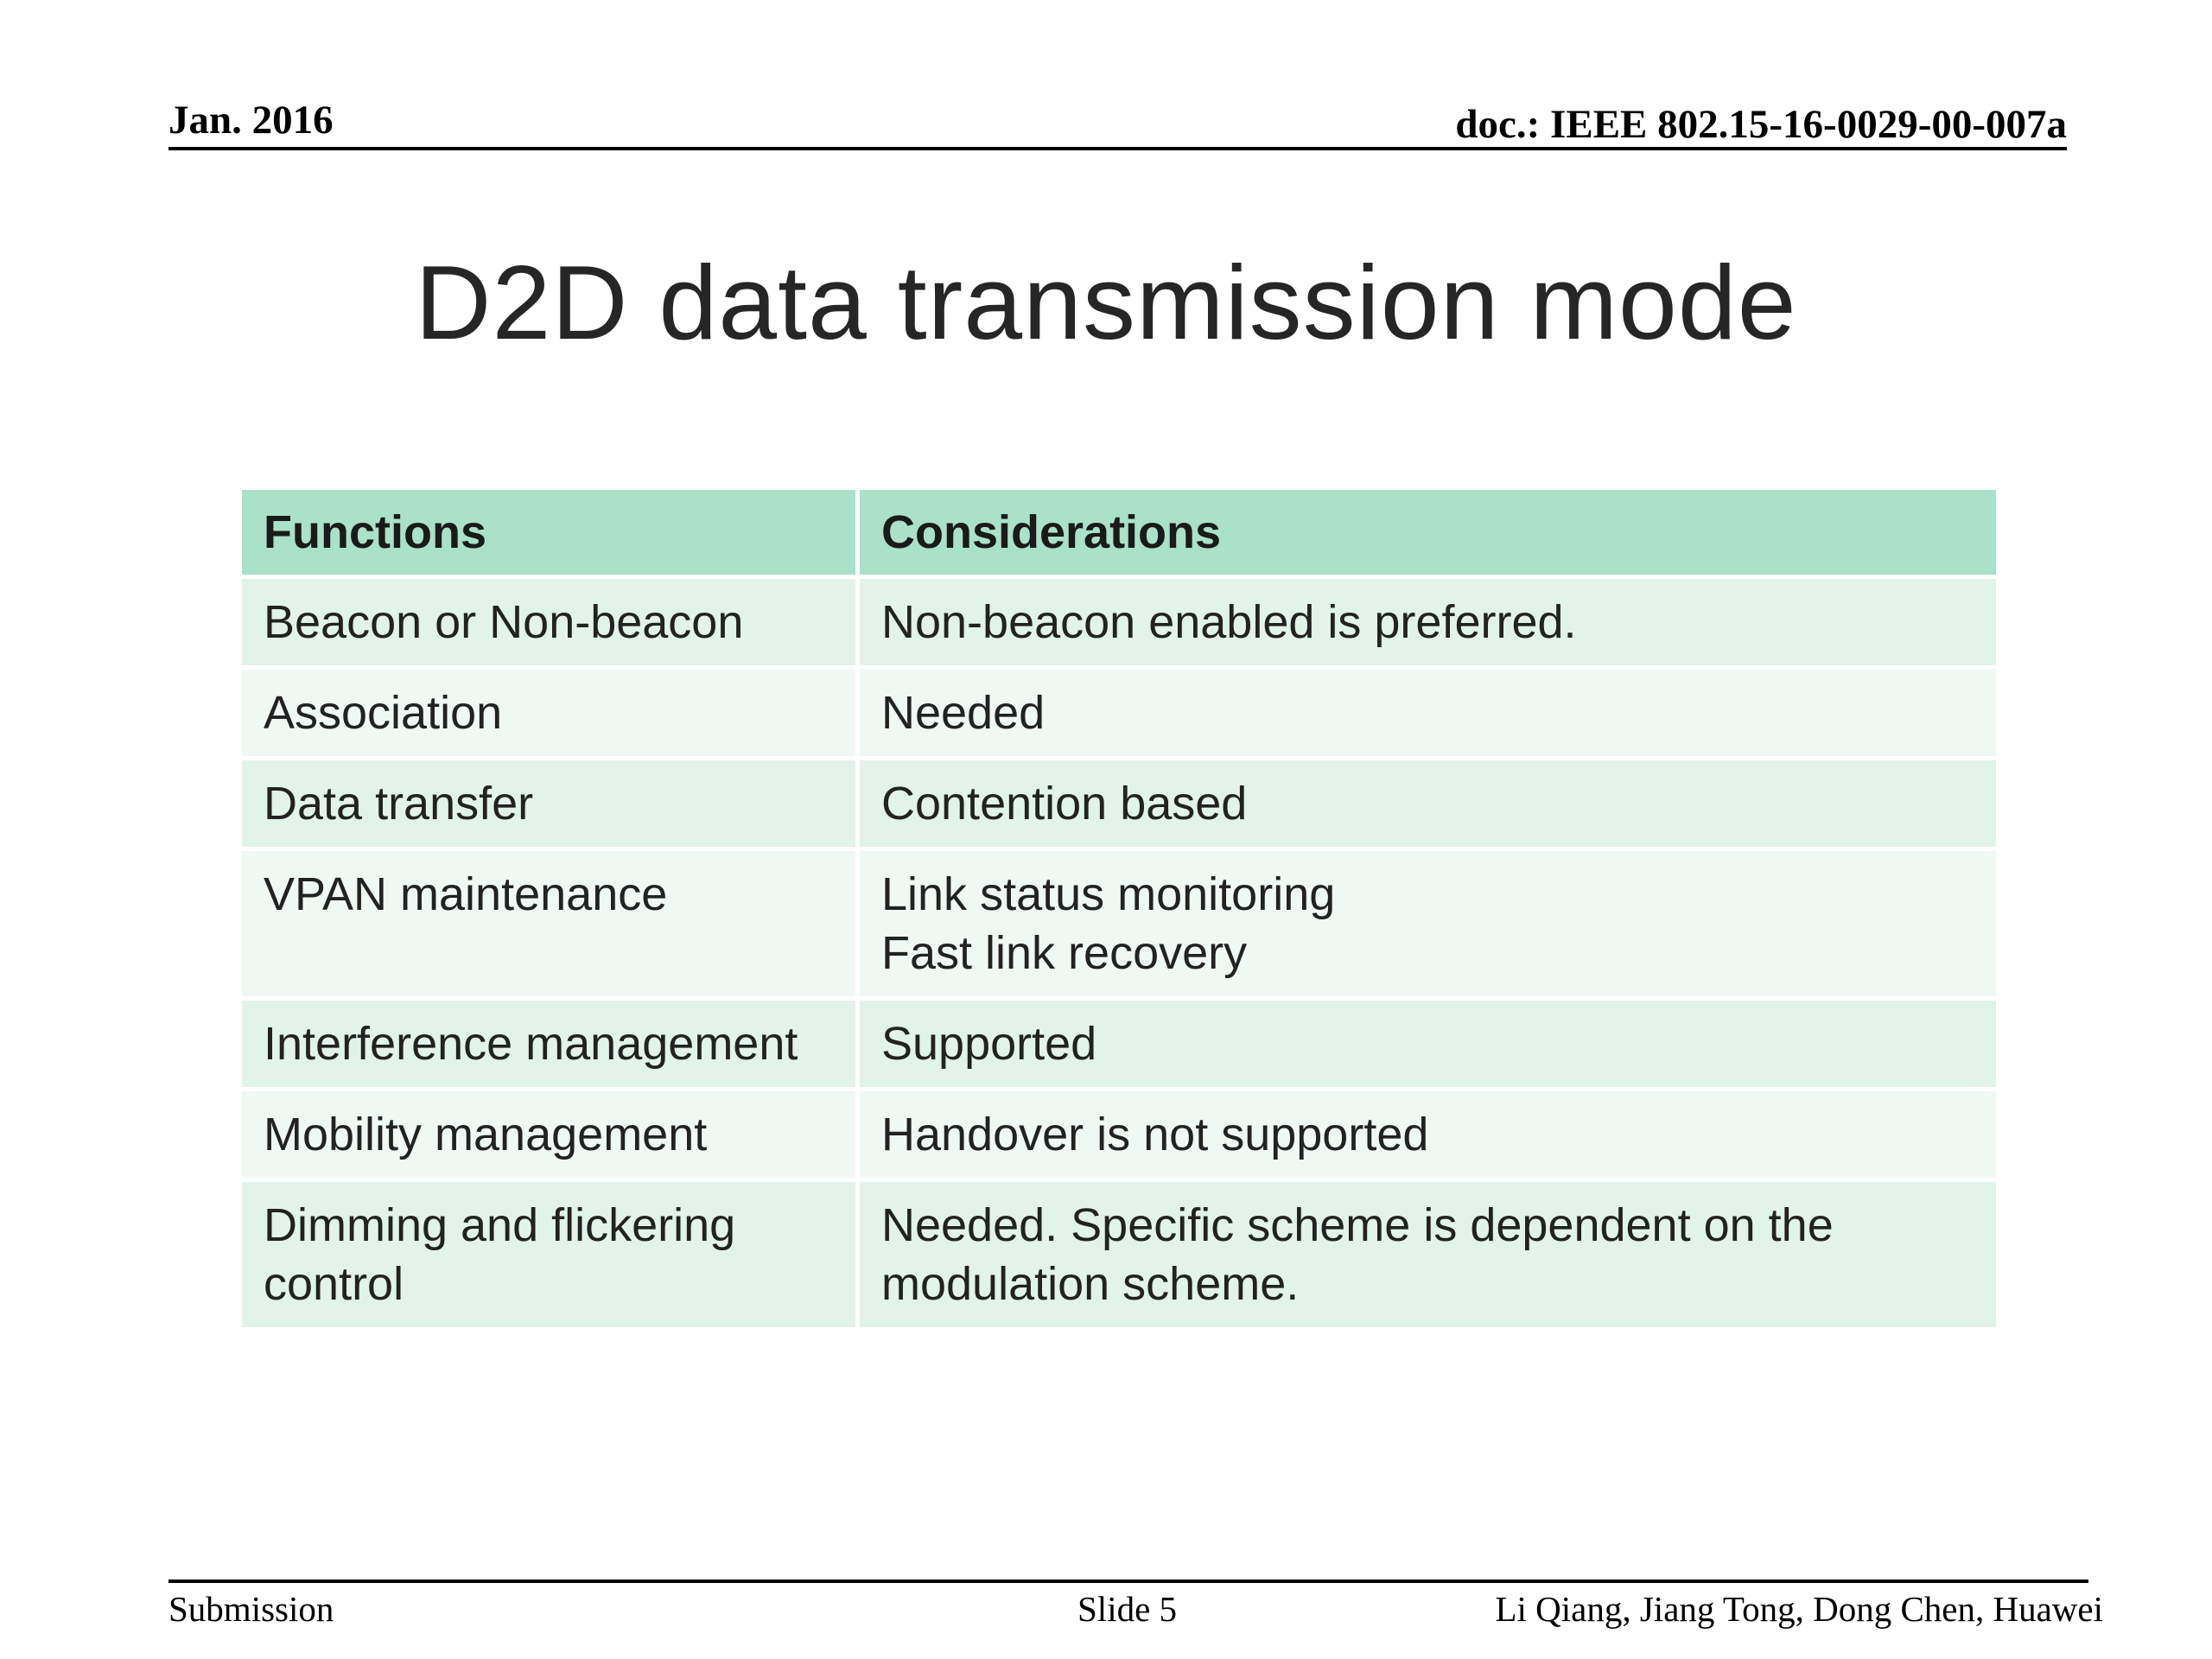  Describe the element at coordinates (1064, 804) in the screenshot. I see `cell-text: Contention based` at that location.